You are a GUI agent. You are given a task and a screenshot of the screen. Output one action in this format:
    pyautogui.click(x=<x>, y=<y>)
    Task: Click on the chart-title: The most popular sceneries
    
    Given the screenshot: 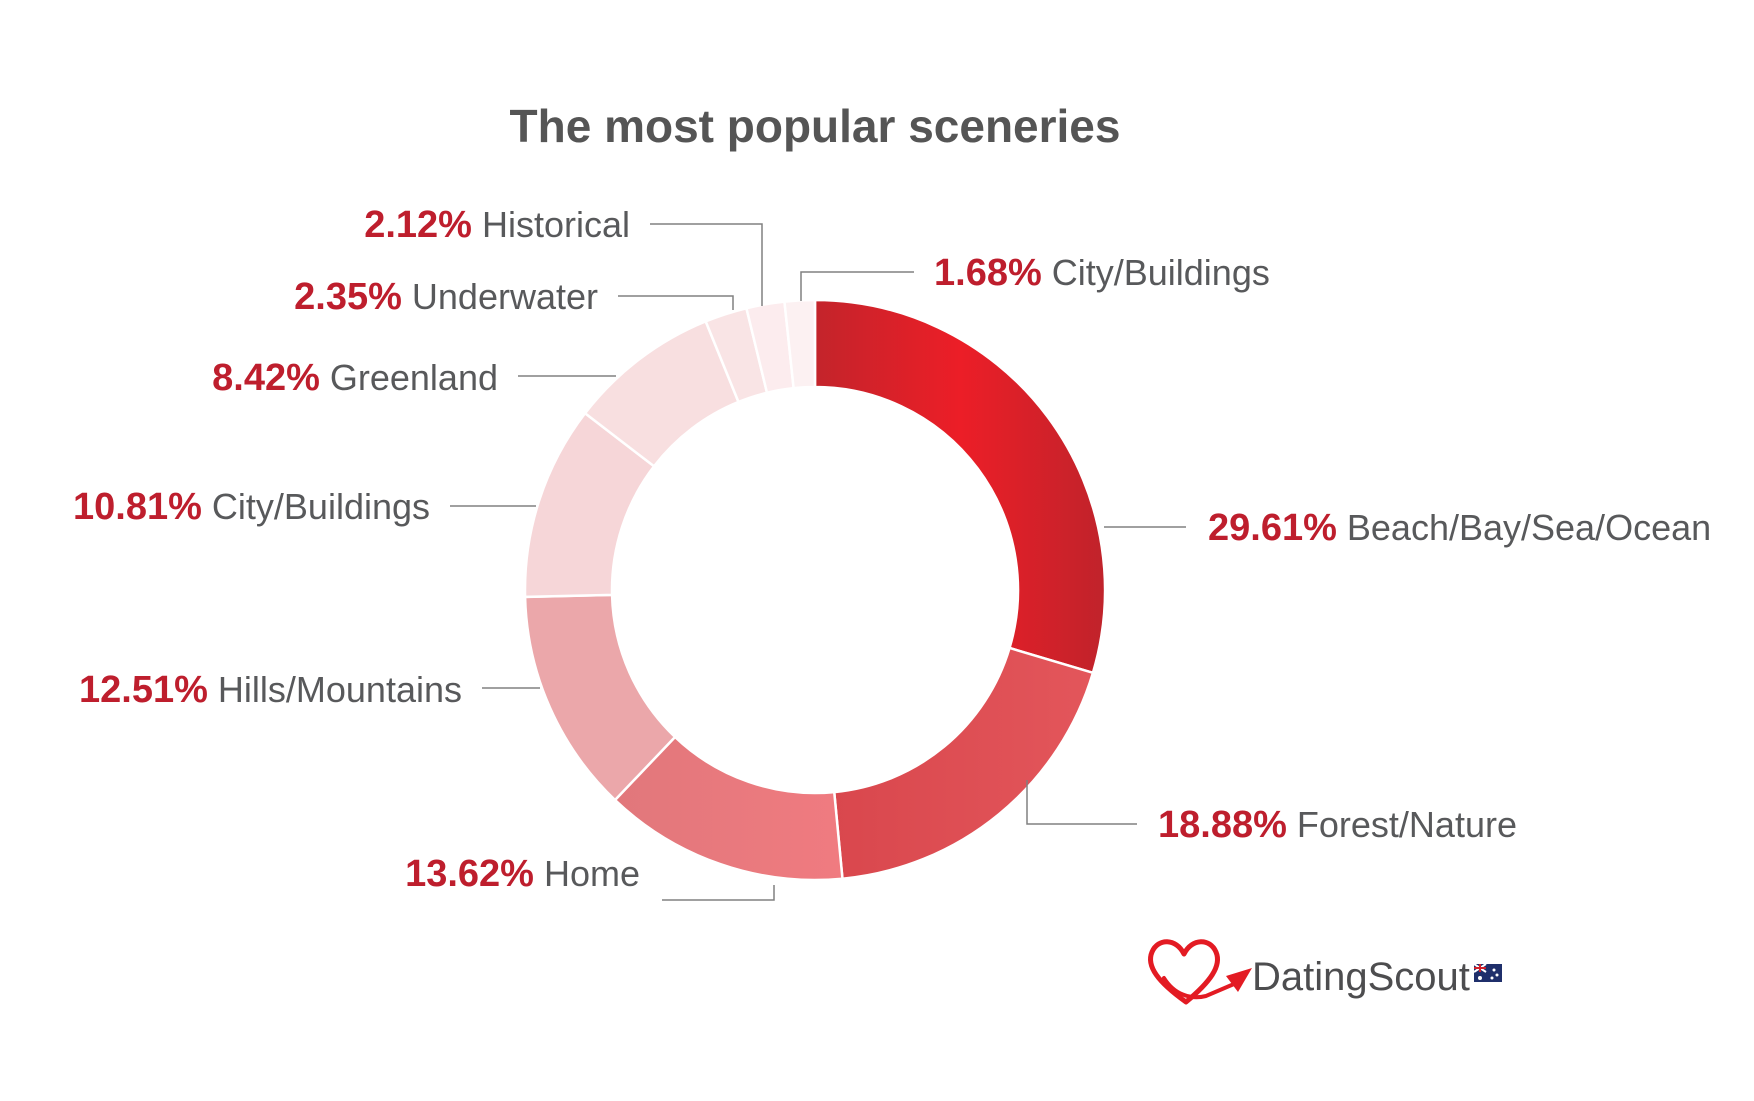 What is the action you would take?
    pyautogui.click(x=815, y=126)
    